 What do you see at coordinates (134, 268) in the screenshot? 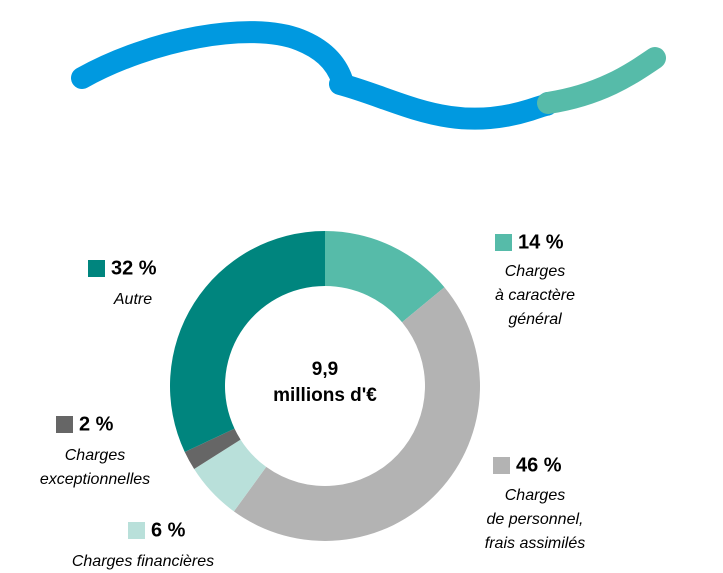
I see `value-label: 32 %` at bounding box center [134, 268].